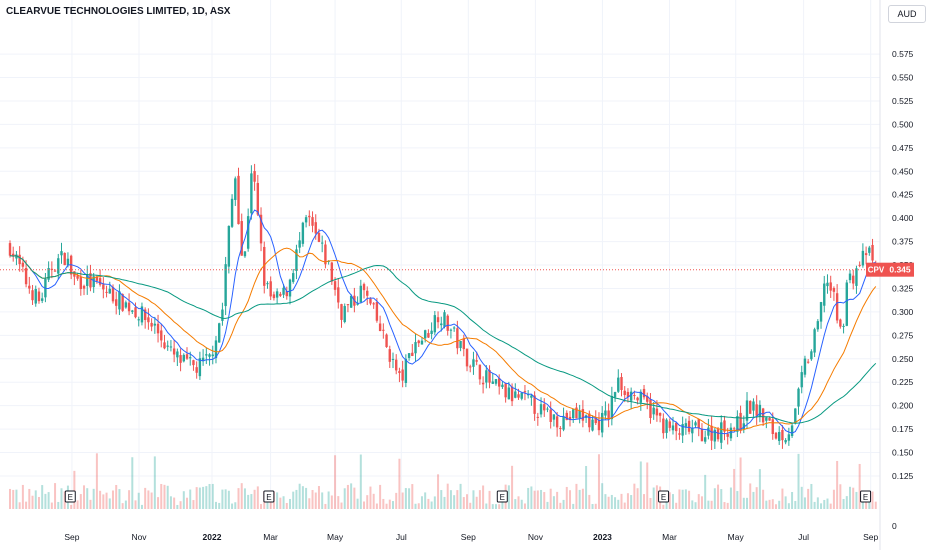  Describe the element at coordinates (736, 537) in the screenshot. I see `x-tick-label: May` at that location.